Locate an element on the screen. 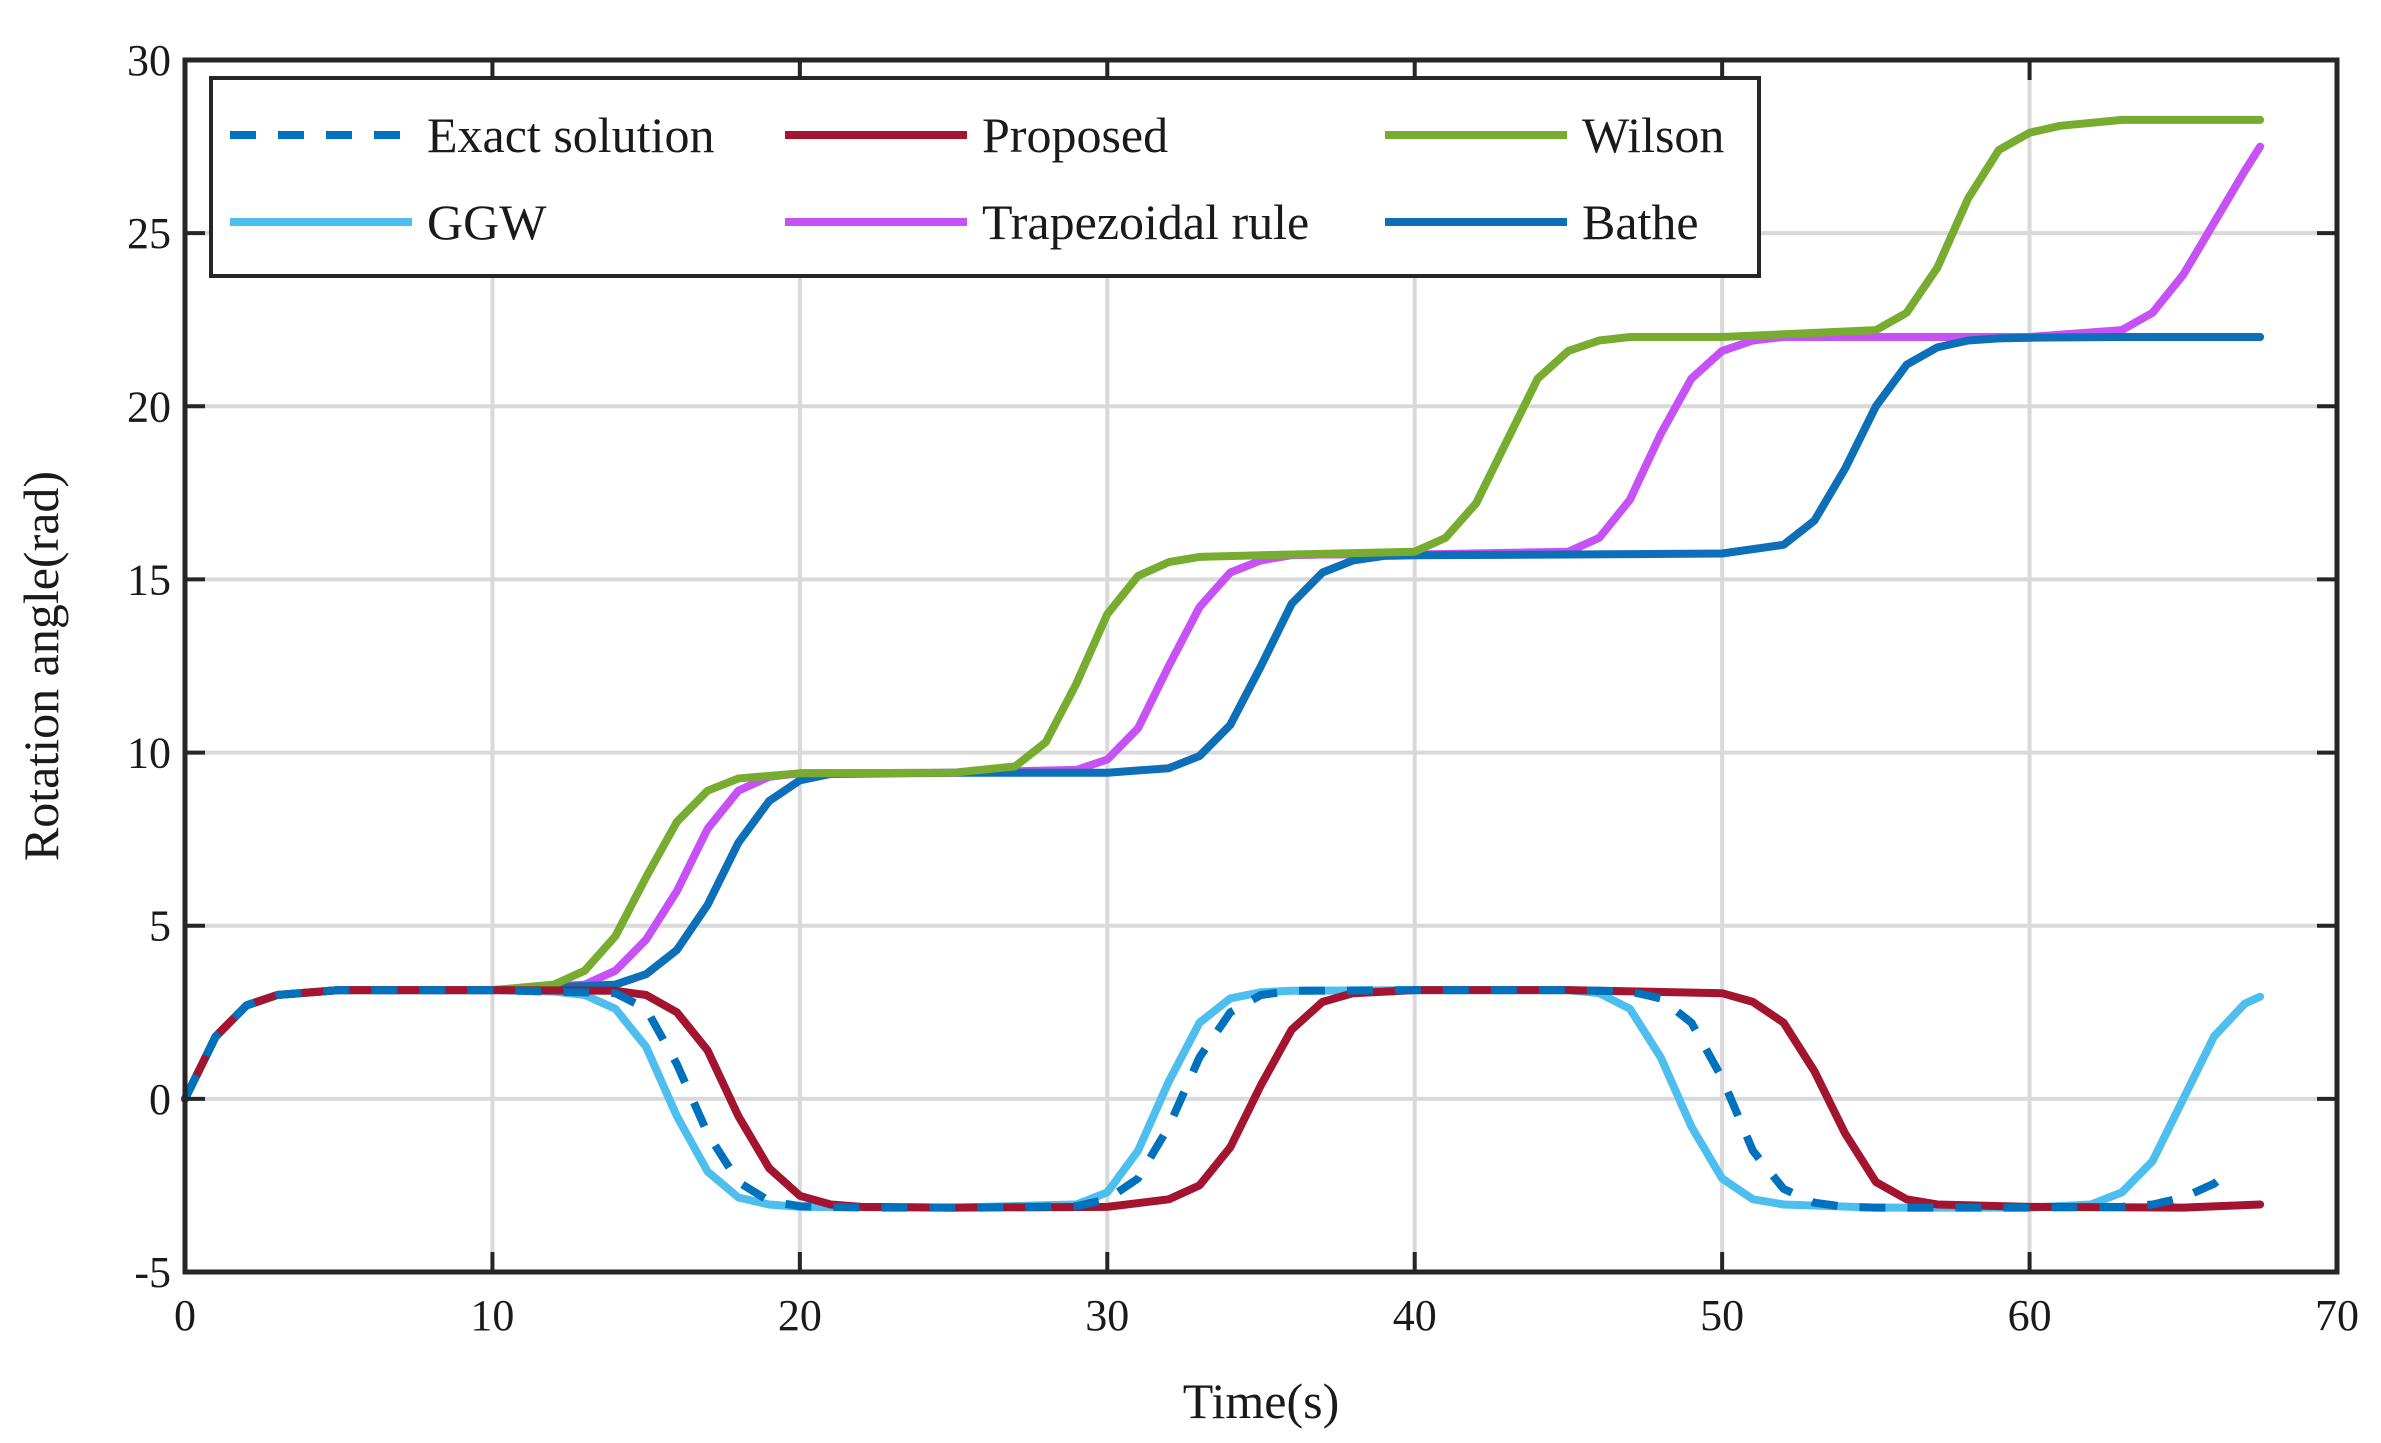  y-tick-label: 10 is located at coordinates (149, 753).